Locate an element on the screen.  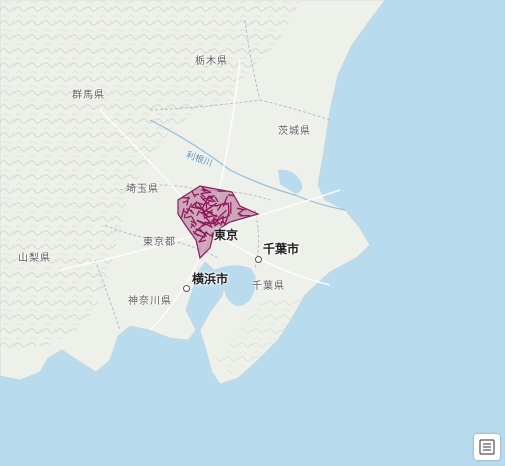
legend-button is located at coordinates (487, 447).